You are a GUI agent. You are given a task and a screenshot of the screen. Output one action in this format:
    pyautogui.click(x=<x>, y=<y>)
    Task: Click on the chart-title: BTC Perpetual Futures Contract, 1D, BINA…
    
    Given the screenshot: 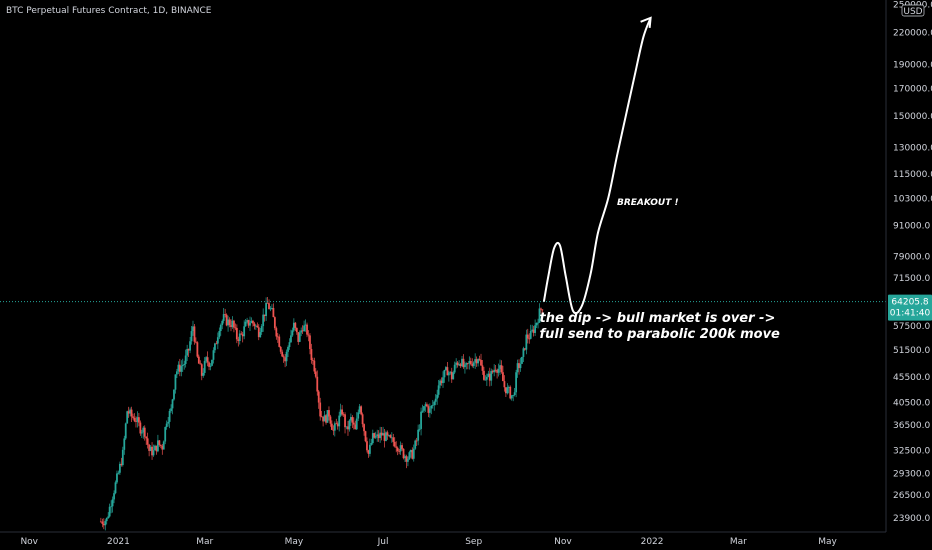 What is the action you would take?
    pyautogui.click(x=109, y=11)
    